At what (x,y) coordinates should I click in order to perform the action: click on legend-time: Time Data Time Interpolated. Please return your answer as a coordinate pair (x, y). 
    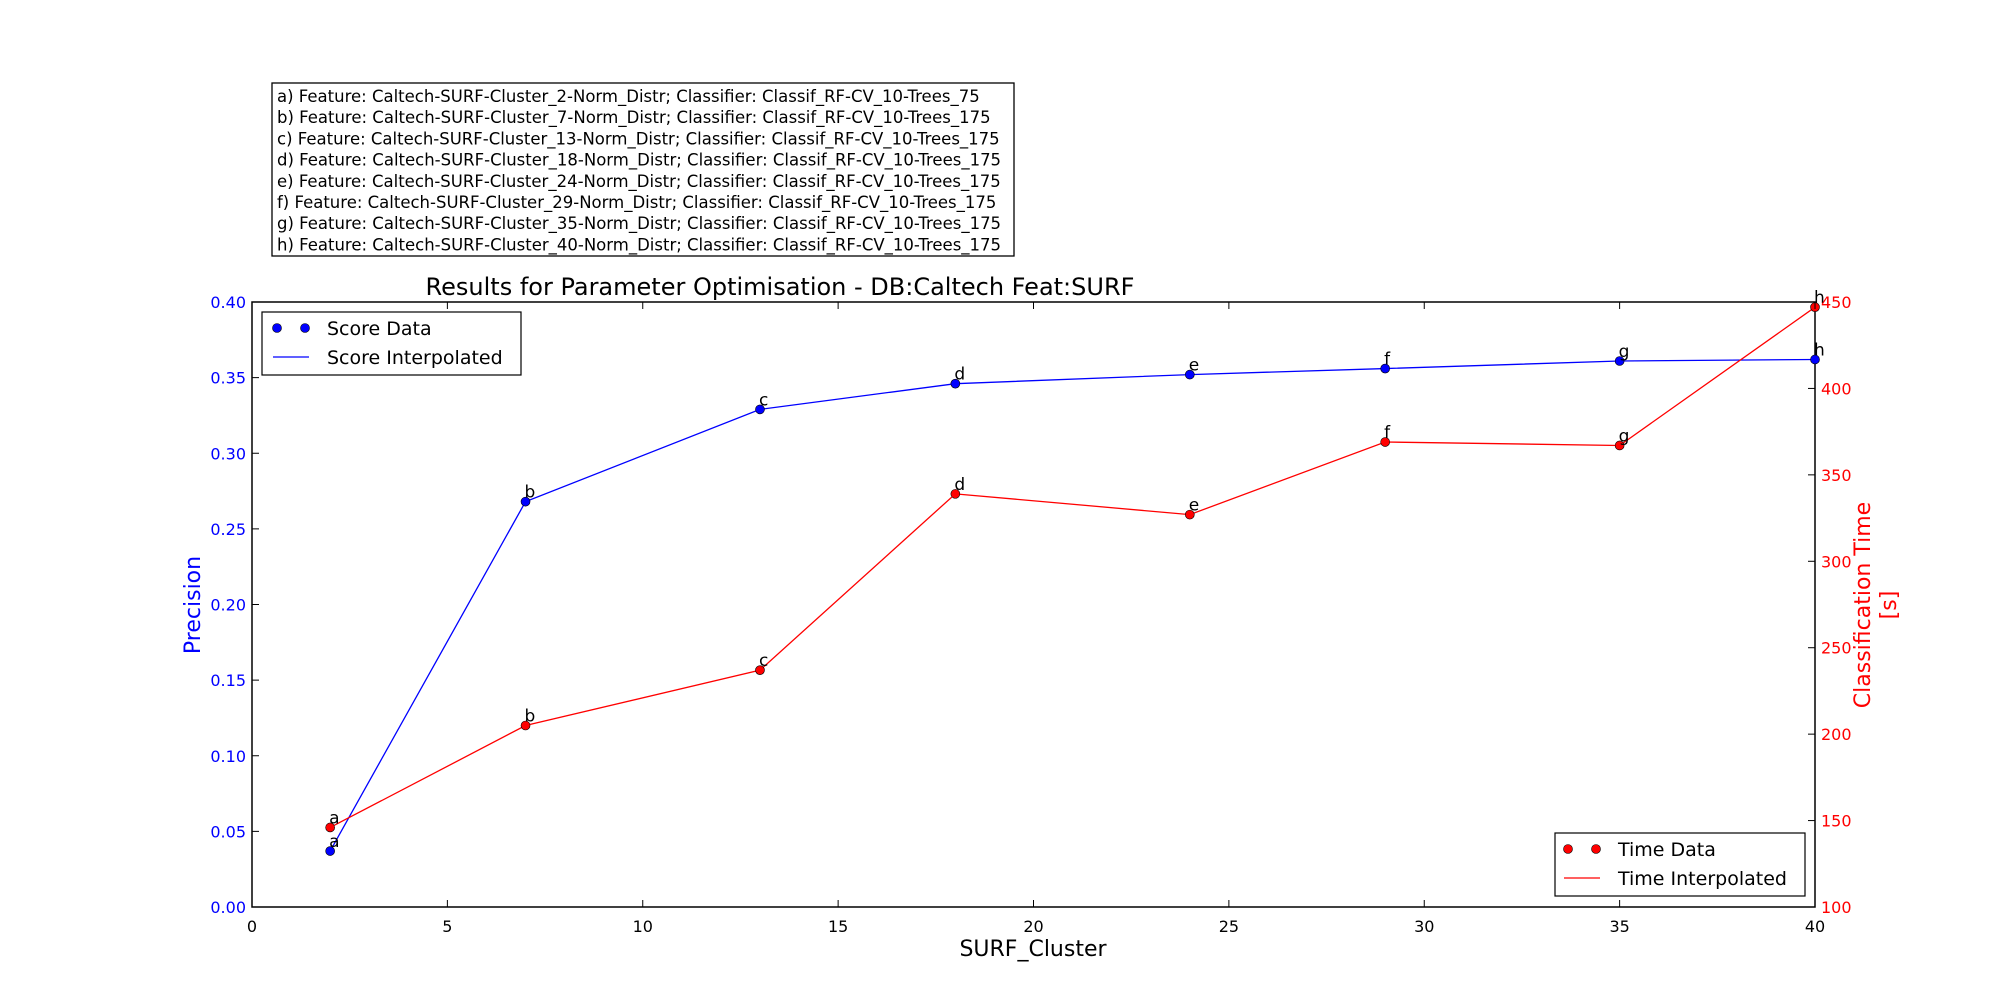
    Looking at the image, I should click on (1680, 864).